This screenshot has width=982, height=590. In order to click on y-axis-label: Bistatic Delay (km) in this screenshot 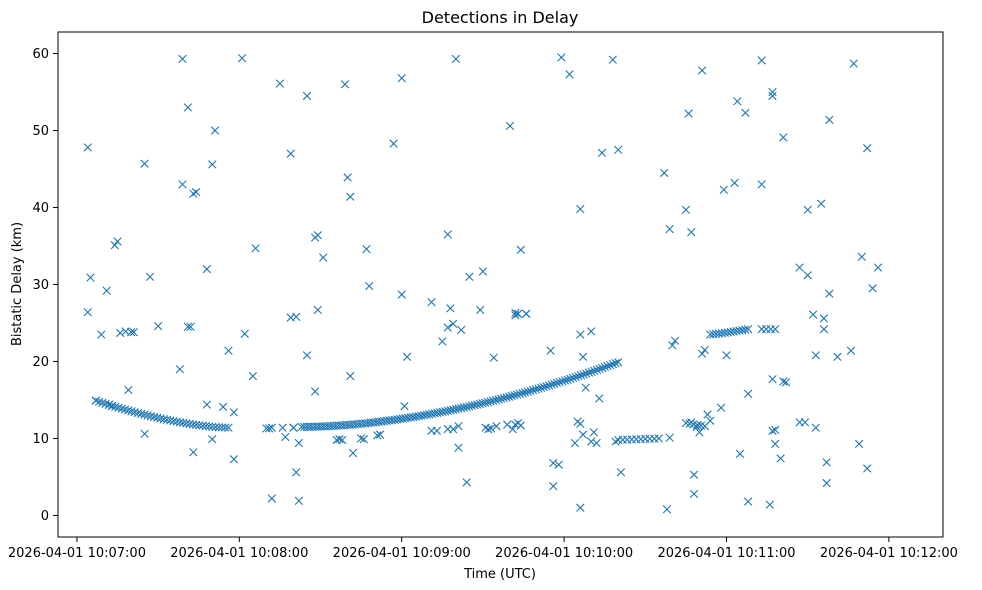, I will do `click(17, 284)`.